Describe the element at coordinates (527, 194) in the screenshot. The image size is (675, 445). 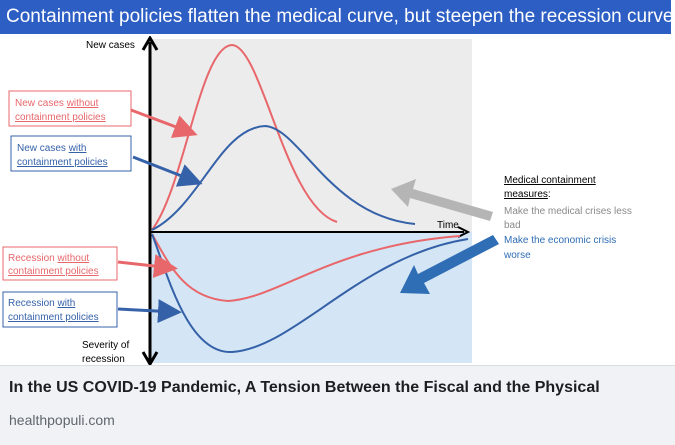
I see `measures-heading-line2: measures:` at that location.